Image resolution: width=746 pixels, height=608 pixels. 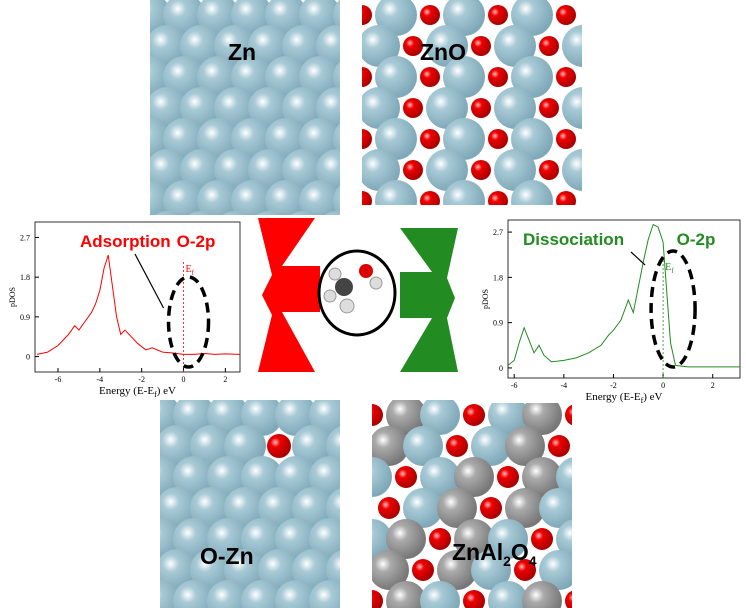 What do you see at coordinates (184, 379) in the screenshot?
I see `x-tick-label: 0` at bounding box center [184, 379].